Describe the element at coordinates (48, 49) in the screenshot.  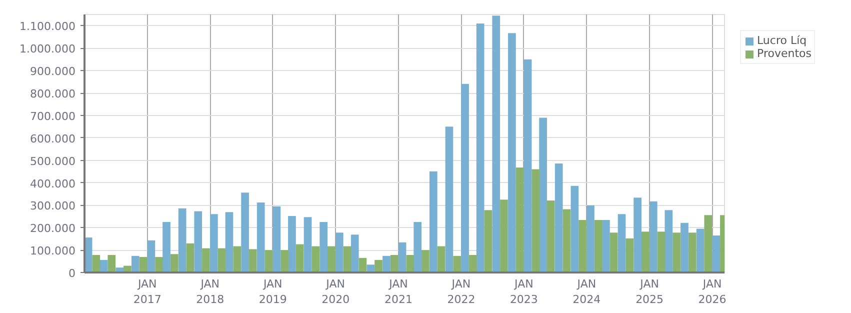
I see `y-tick-label: 1.000.000` at that location.